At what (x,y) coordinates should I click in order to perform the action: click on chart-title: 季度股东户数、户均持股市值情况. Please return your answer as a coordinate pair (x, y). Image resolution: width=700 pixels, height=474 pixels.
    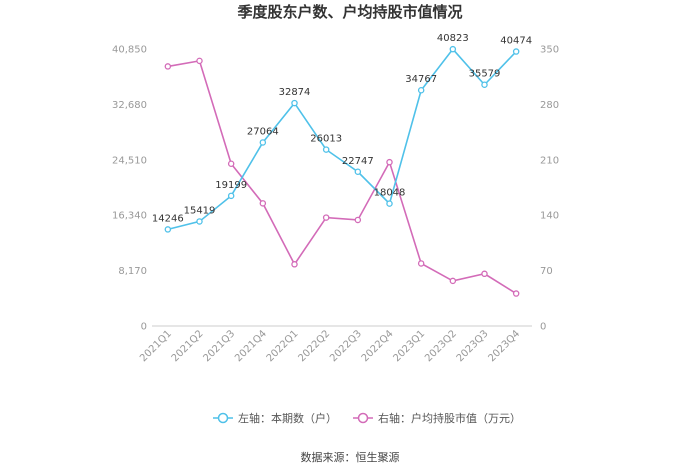
    Looking at the image, I should click on (349, 12).